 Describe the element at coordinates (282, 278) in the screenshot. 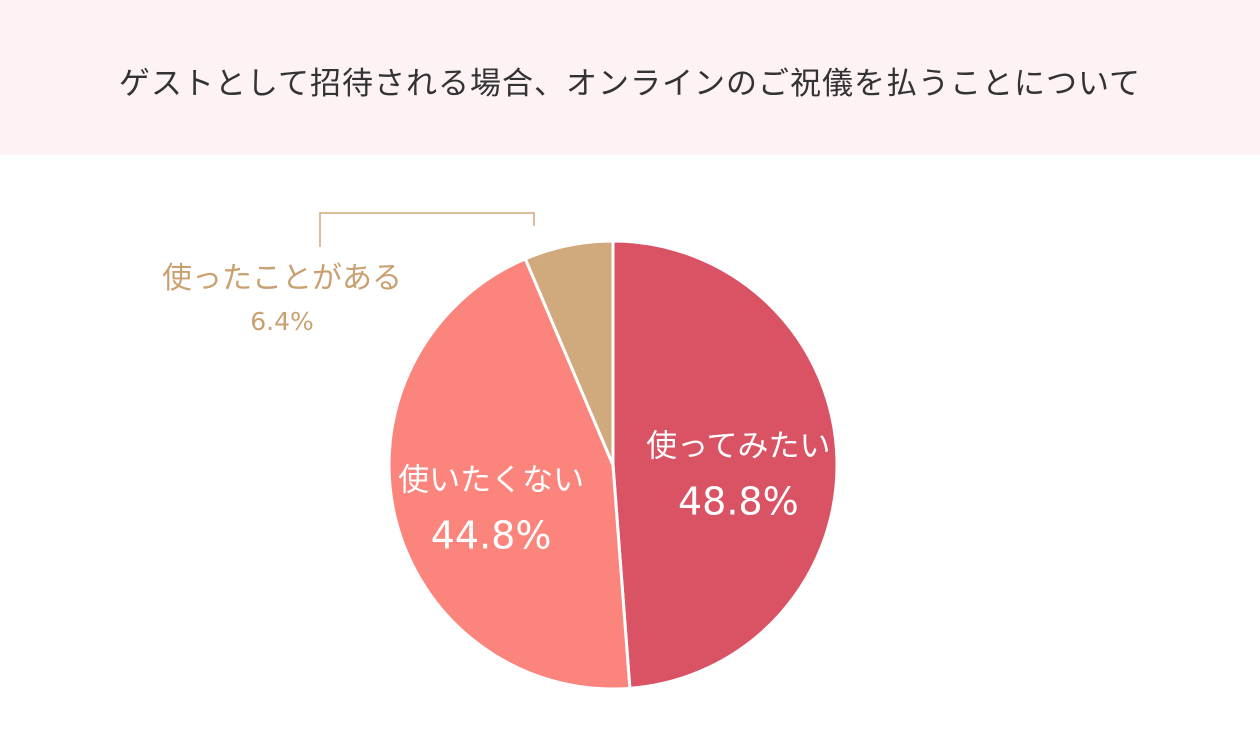

I see `slice-label-3: 使ったことがある` at that location.